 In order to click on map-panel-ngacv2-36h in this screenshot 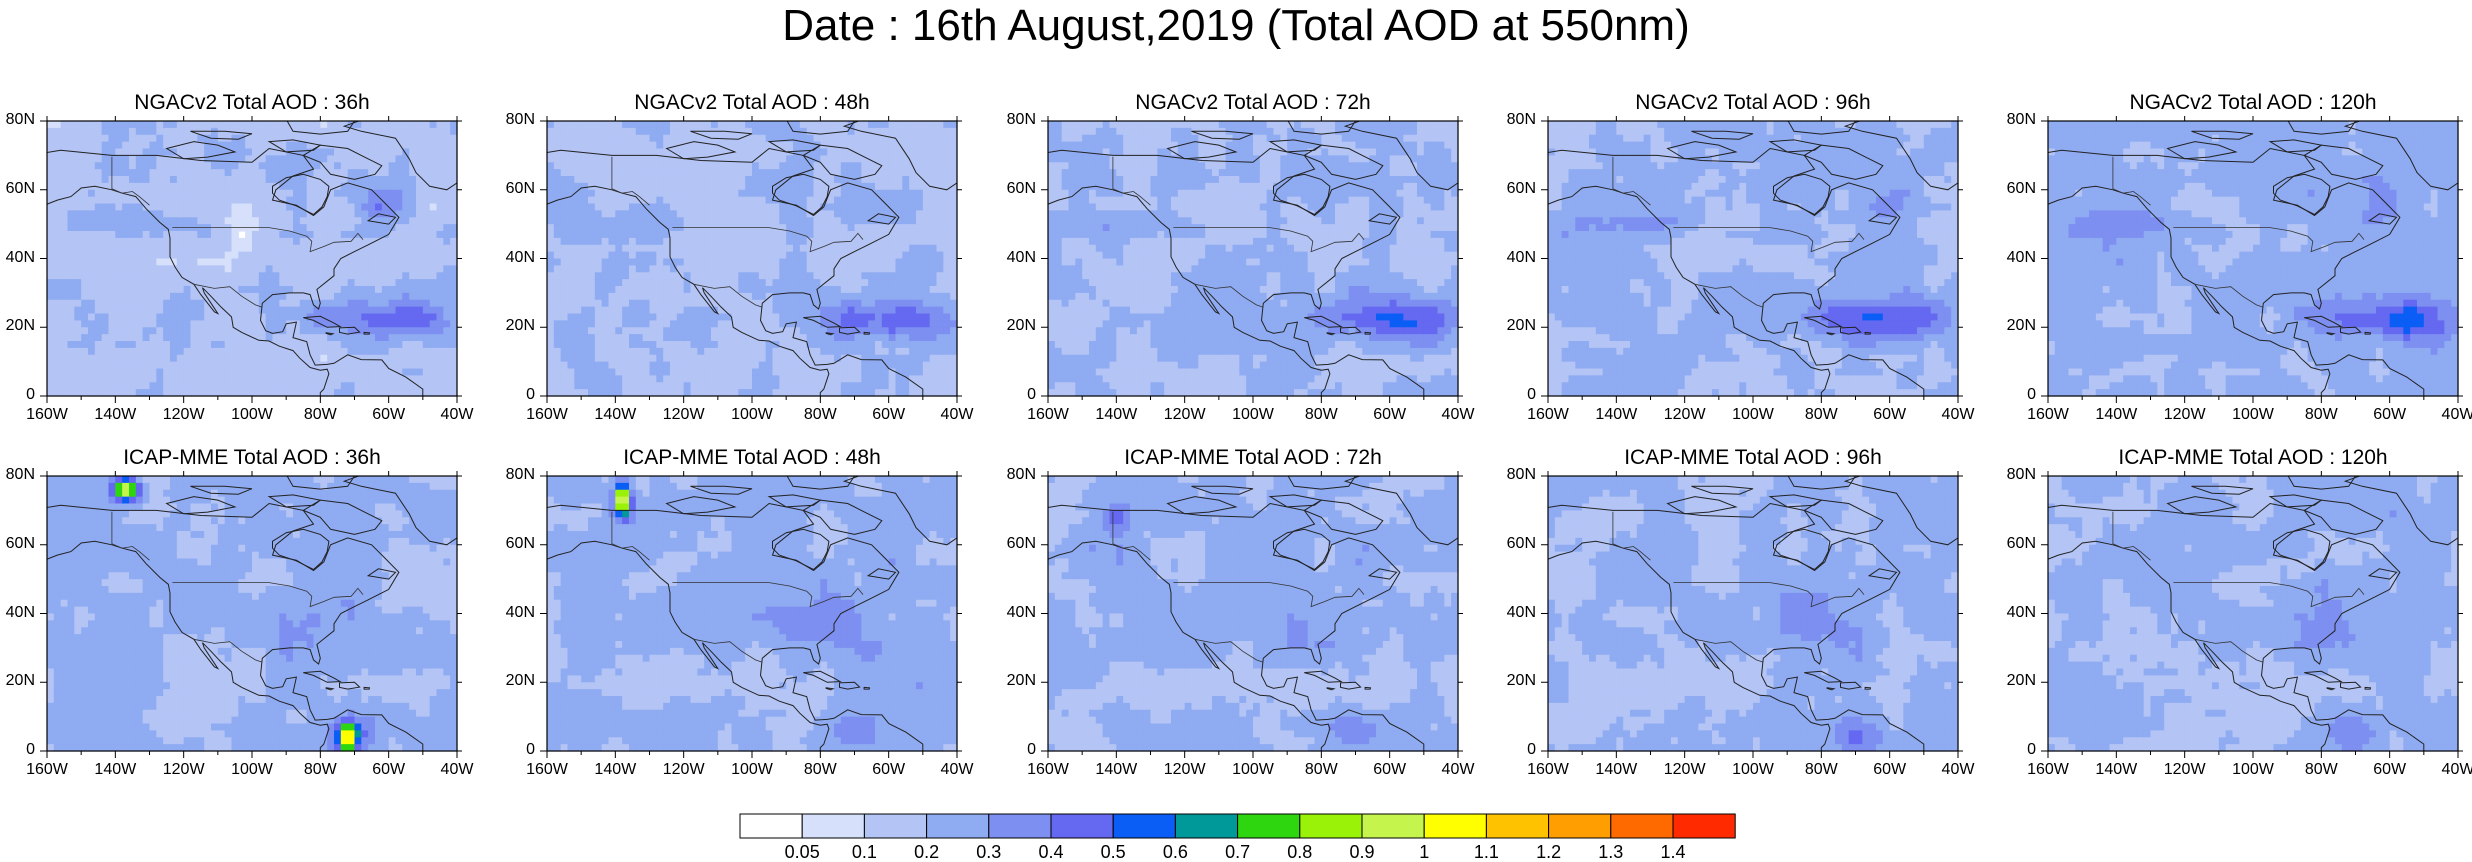, I will do `click(251, 259)`.